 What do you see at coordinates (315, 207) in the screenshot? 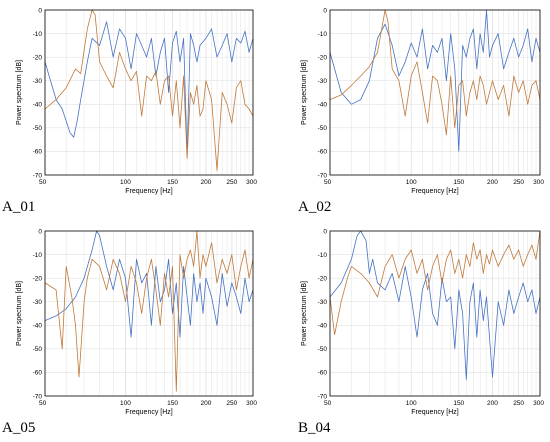
I see `panel-label: A_02` at bounding box center [315, 207].